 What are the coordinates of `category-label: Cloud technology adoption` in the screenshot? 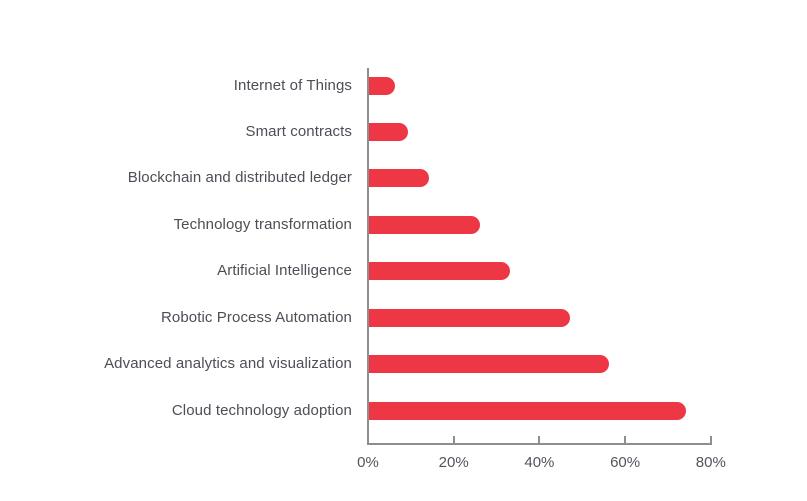 It's located at (261, 410).